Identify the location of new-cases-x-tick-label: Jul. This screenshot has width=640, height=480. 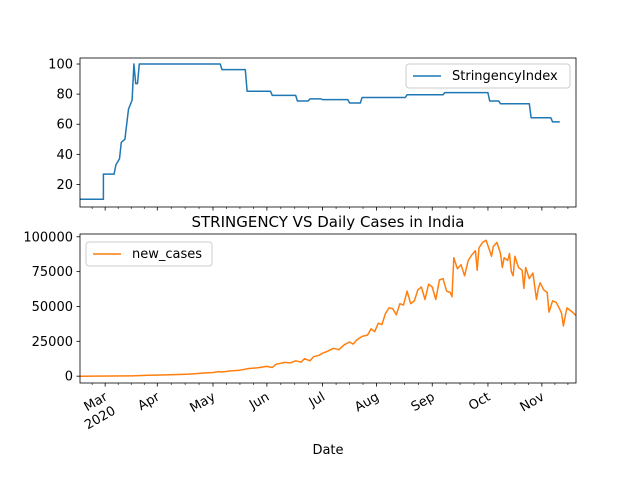
(317, 400).